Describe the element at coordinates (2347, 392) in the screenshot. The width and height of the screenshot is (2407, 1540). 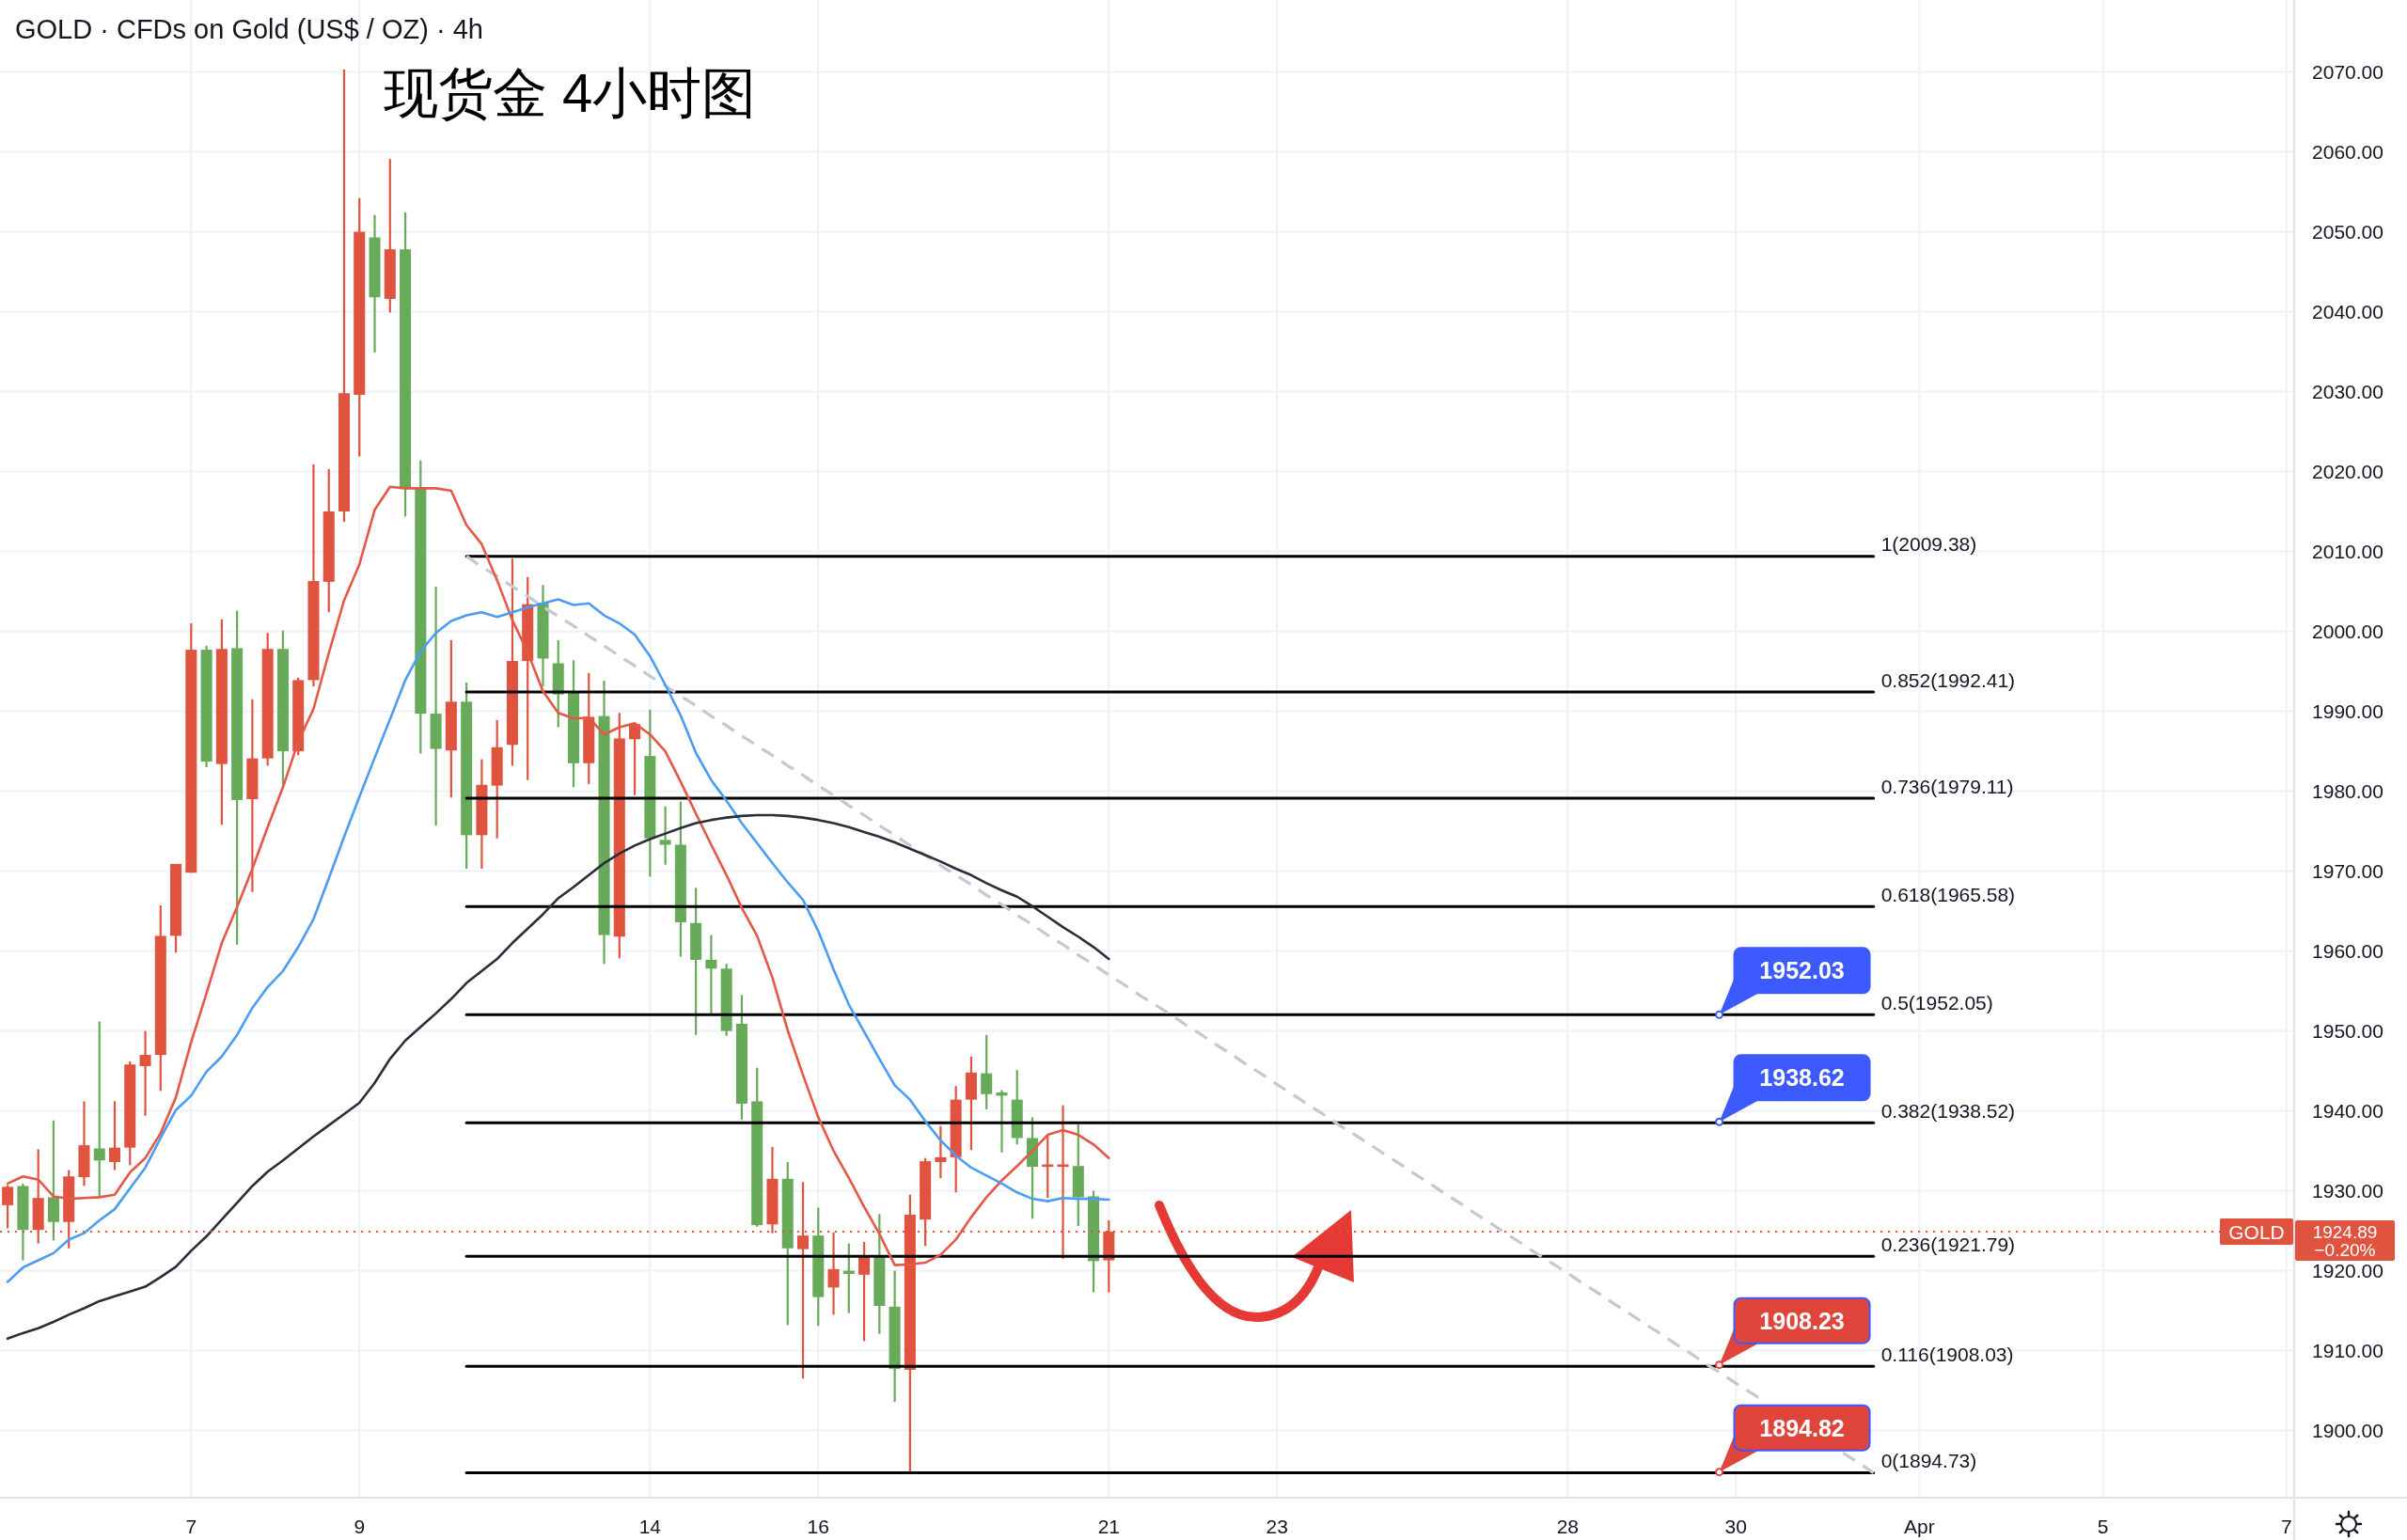
I see `y-tick-label: 2030.00` at that location.